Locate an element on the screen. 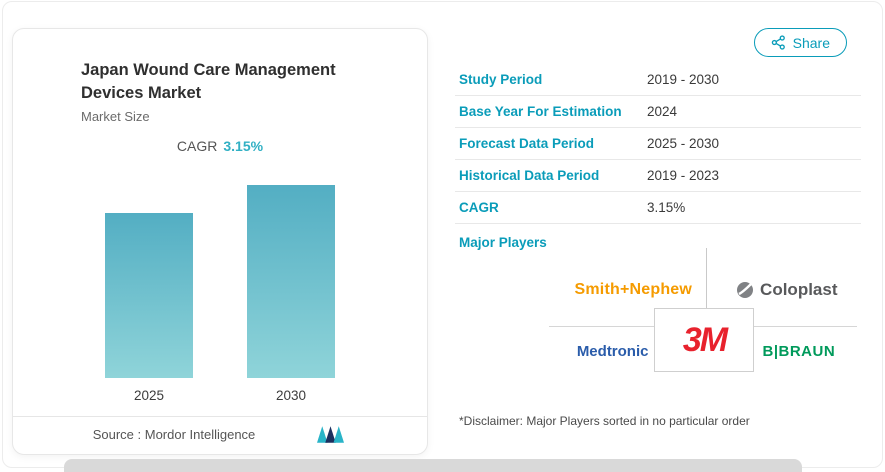 The image size is (885, 472). cagr-label: CAGR is located at coordinates (197, 146).